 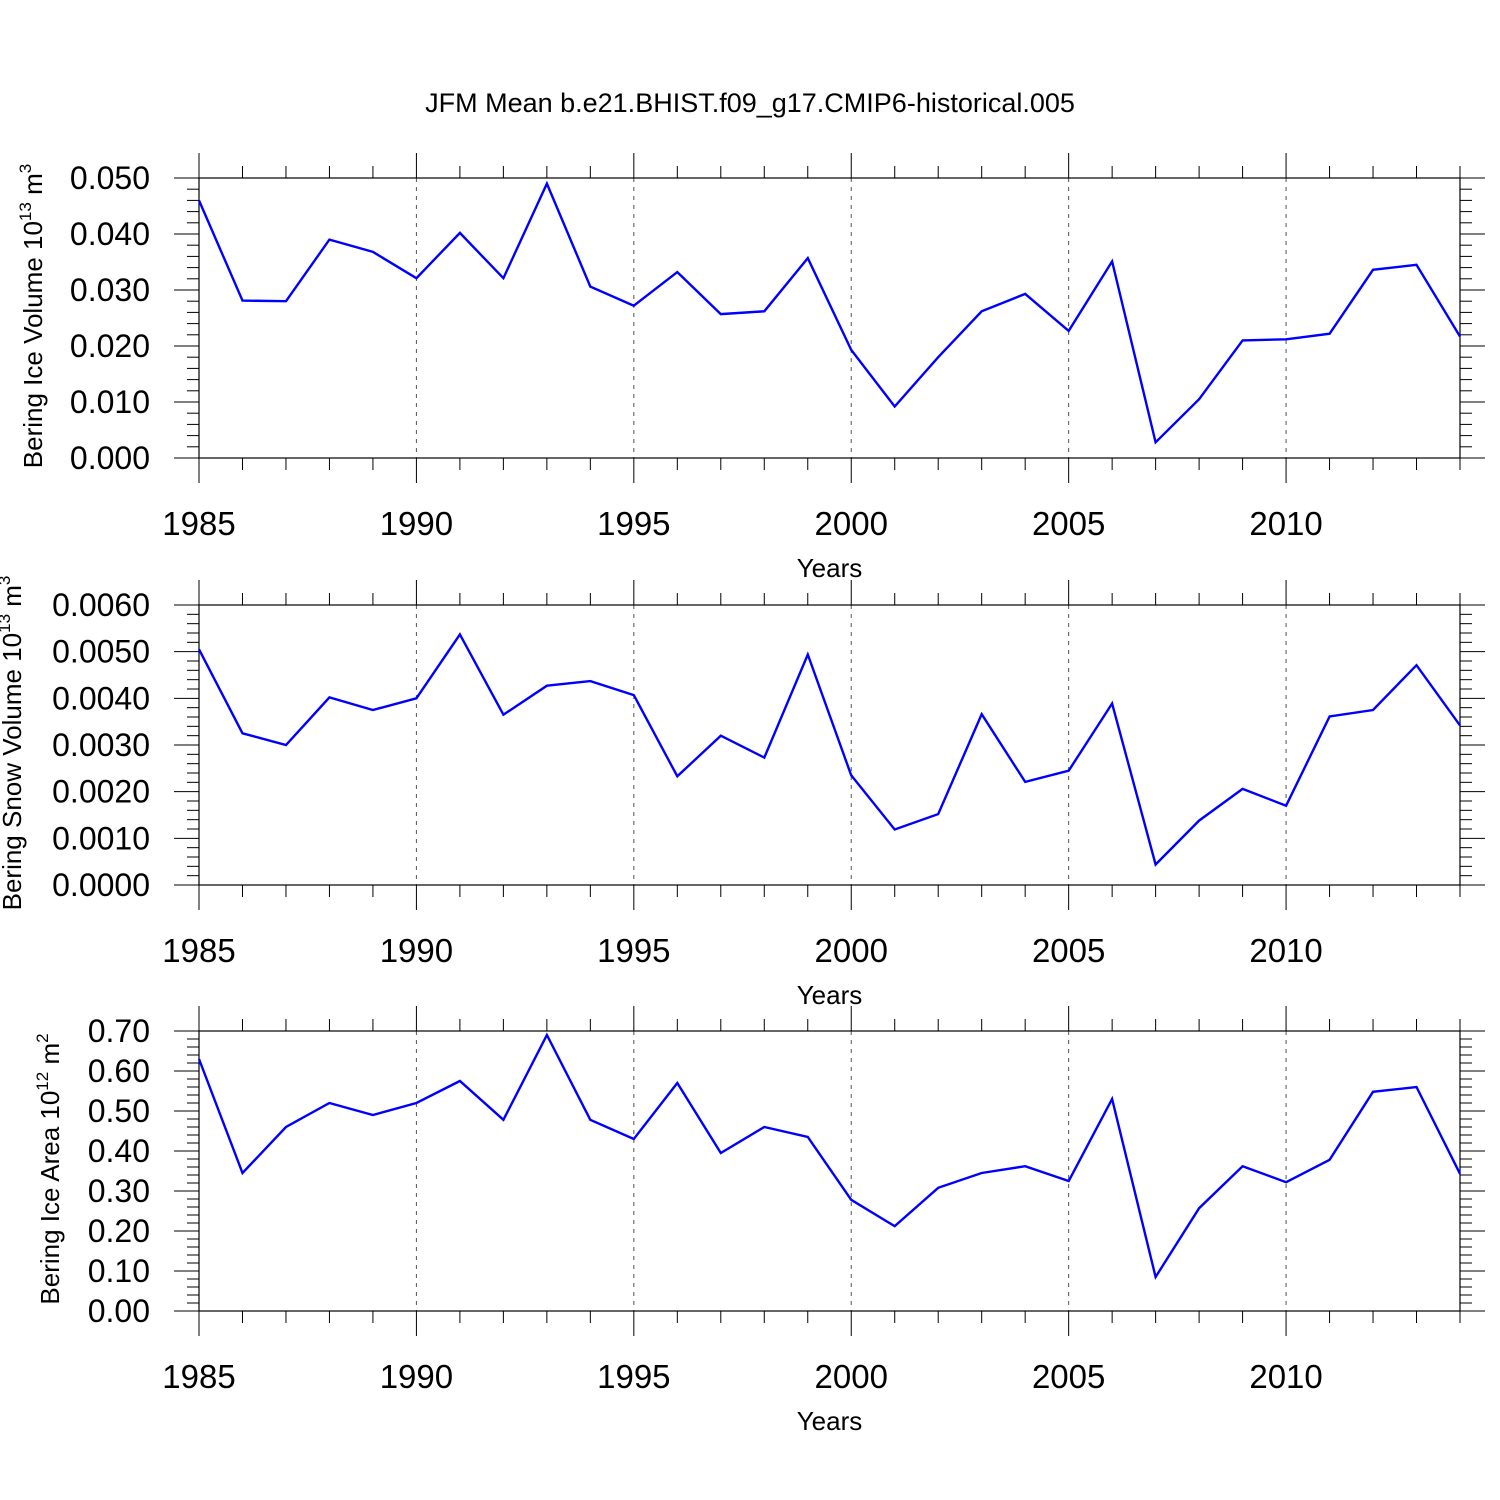 I want to click on y-tick-label: 0.0000, so click(x=101, y=885).